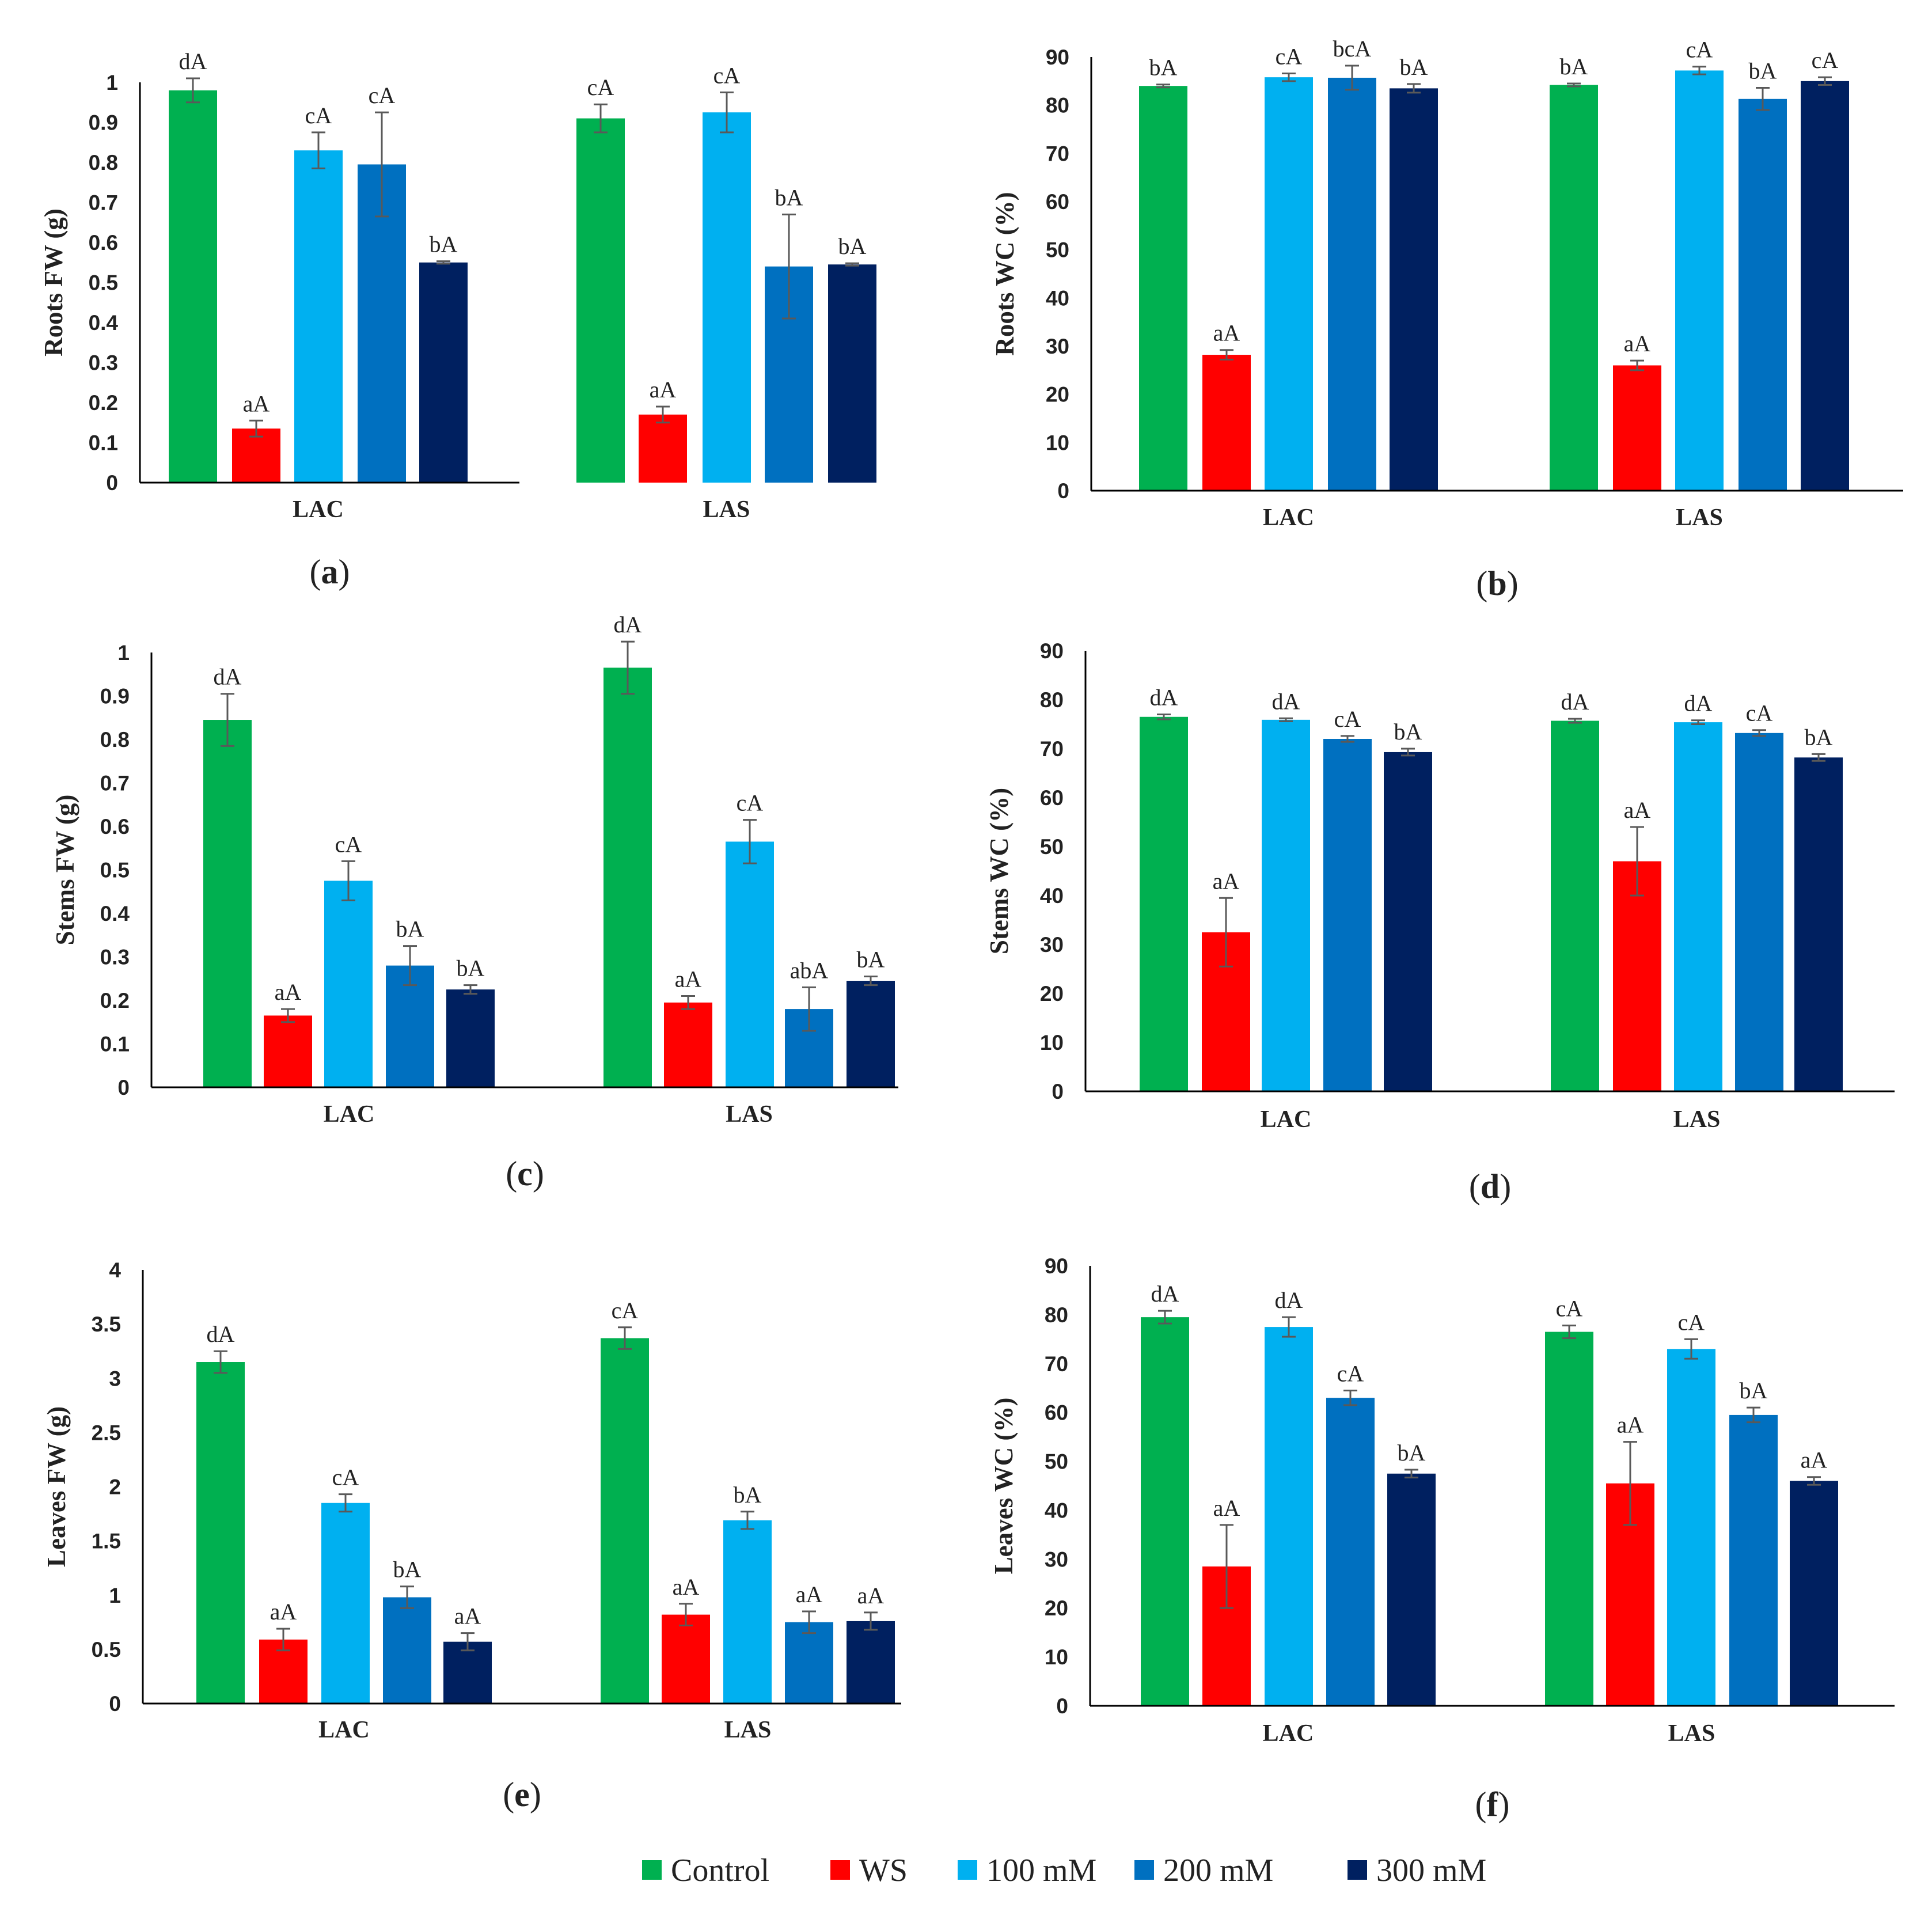  I want to click on y-axis-label: Roots FW (g), so click(54, 282).